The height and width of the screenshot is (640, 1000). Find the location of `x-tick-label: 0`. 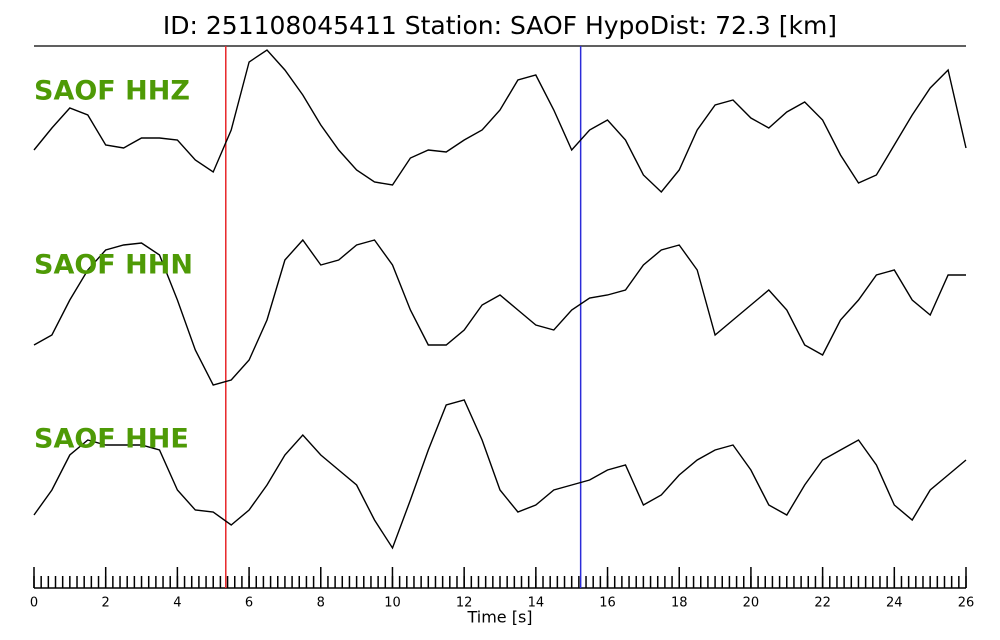

x-tick-label: 0 is located at coordinates (34, 603).